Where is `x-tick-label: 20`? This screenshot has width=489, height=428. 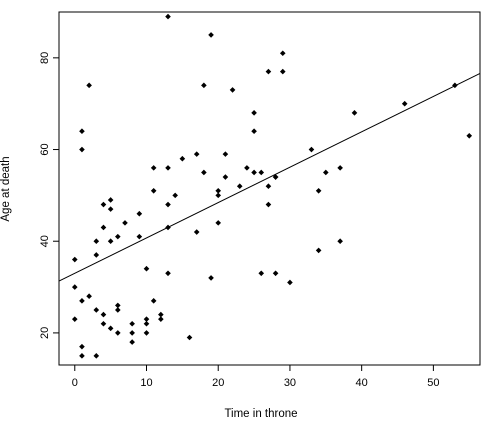
x-tick-label: 20 is located at coordinates (218, 383).